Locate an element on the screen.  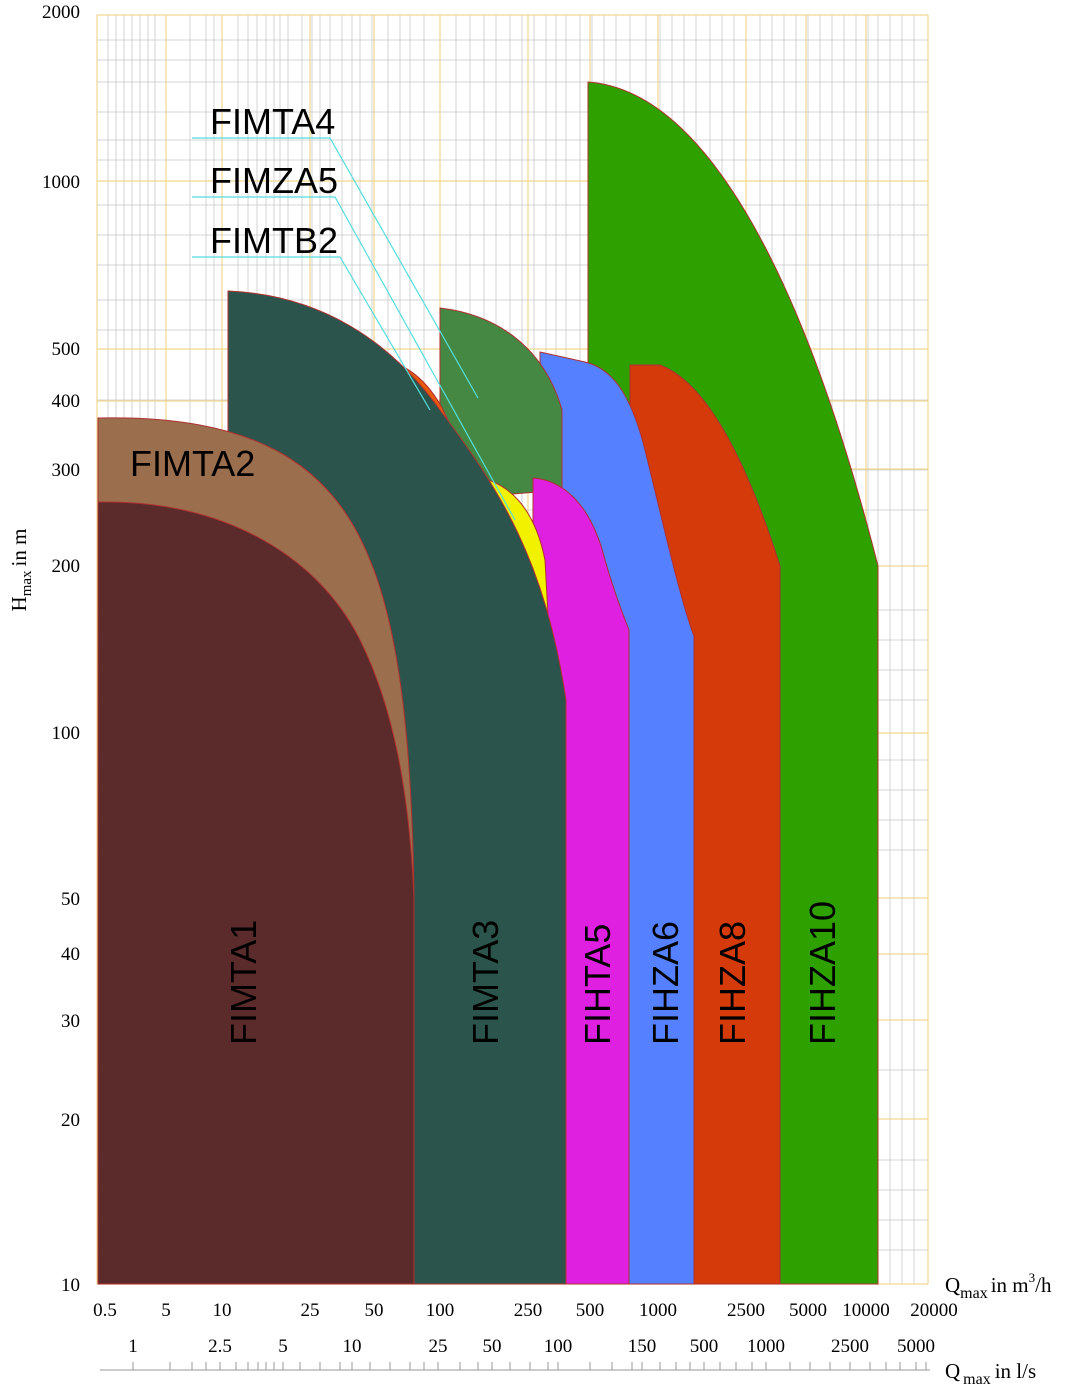
callout-labels: FIMTB2 FIMZA5 FIMTA4 is located at coordinates (274, 181).